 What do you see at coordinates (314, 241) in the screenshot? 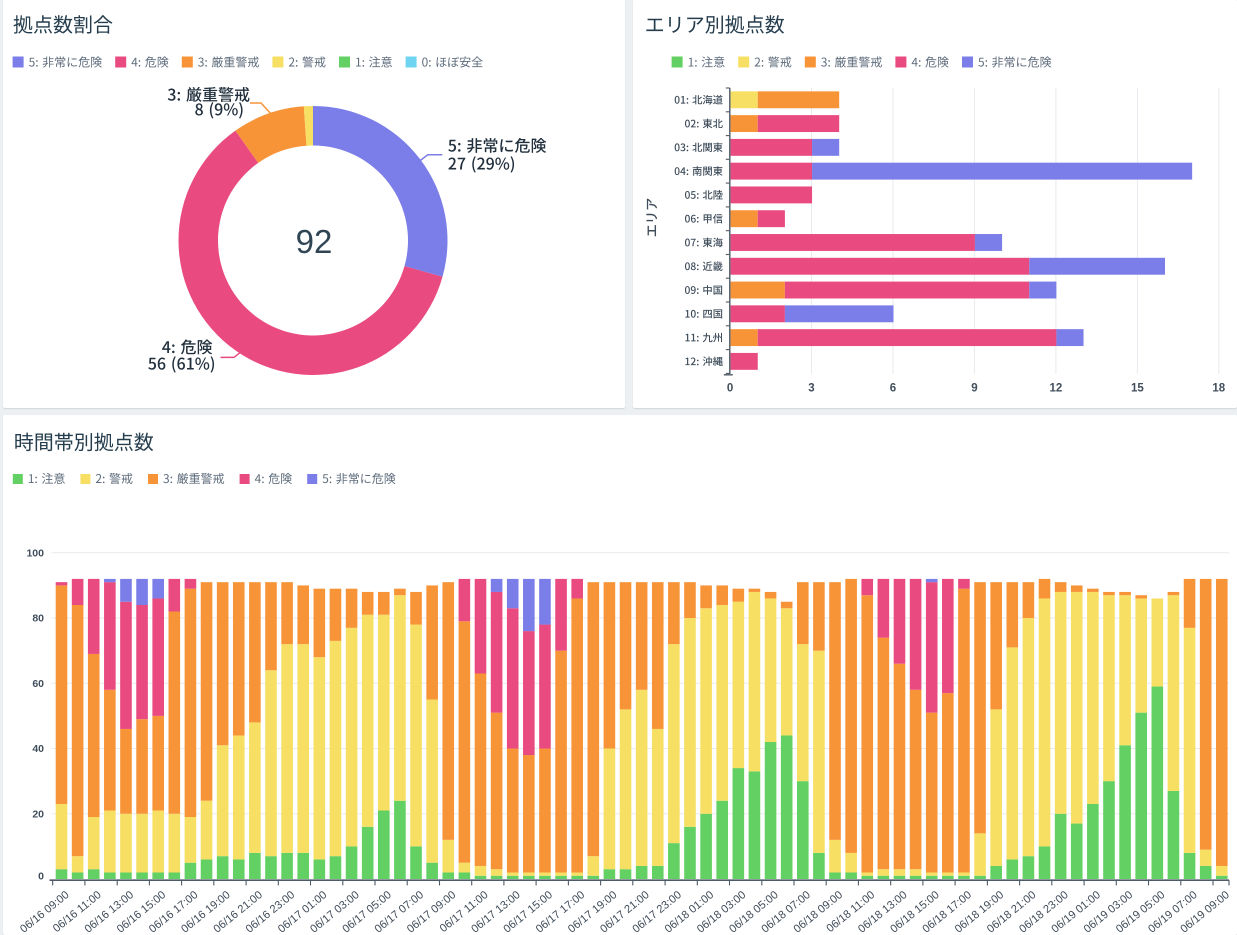
I see `svg-text: 92` at bounding box center [314, 241].